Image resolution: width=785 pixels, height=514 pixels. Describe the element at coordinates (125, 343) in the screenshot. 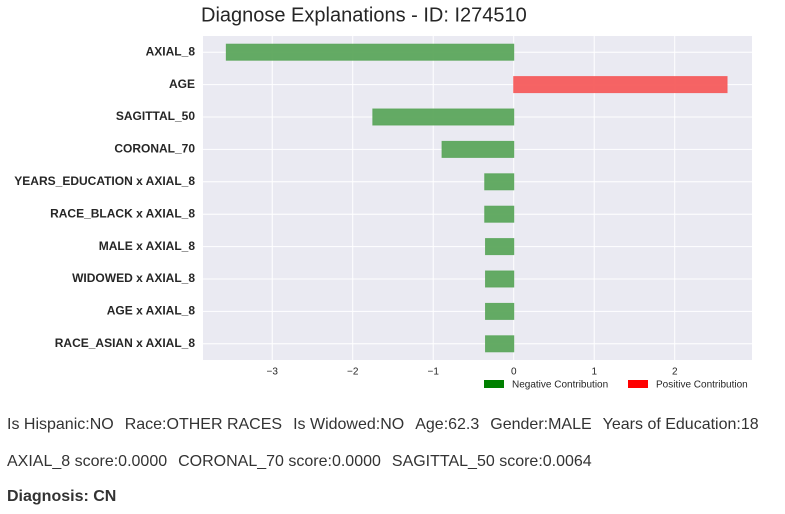

I see `y-tick-label: RACE_ASIAN x AXIAL_8` at that location.